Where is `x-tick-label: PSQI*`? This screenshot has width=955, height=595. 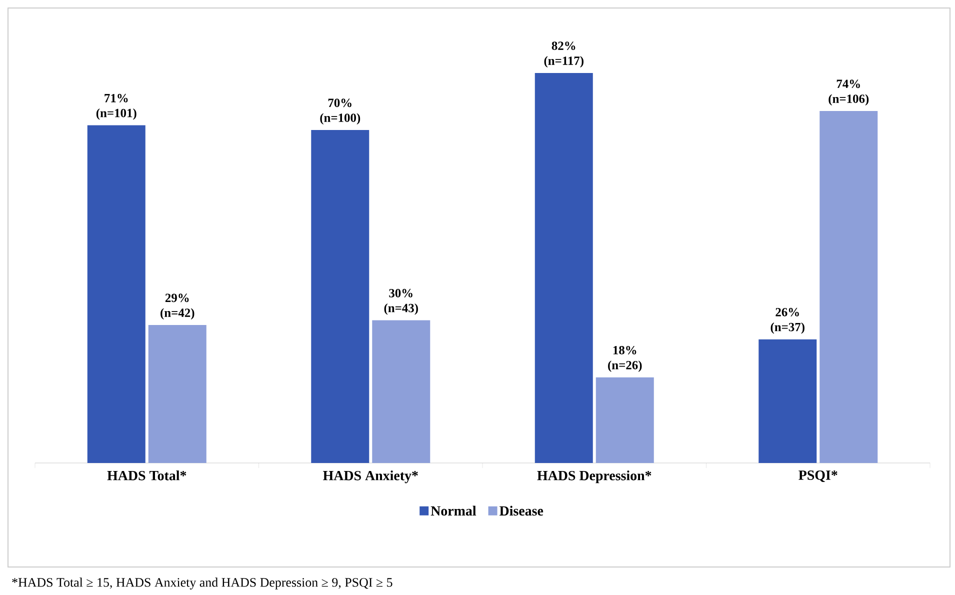 x-tick-label: PSQI* is located at coordinates (818, 476).